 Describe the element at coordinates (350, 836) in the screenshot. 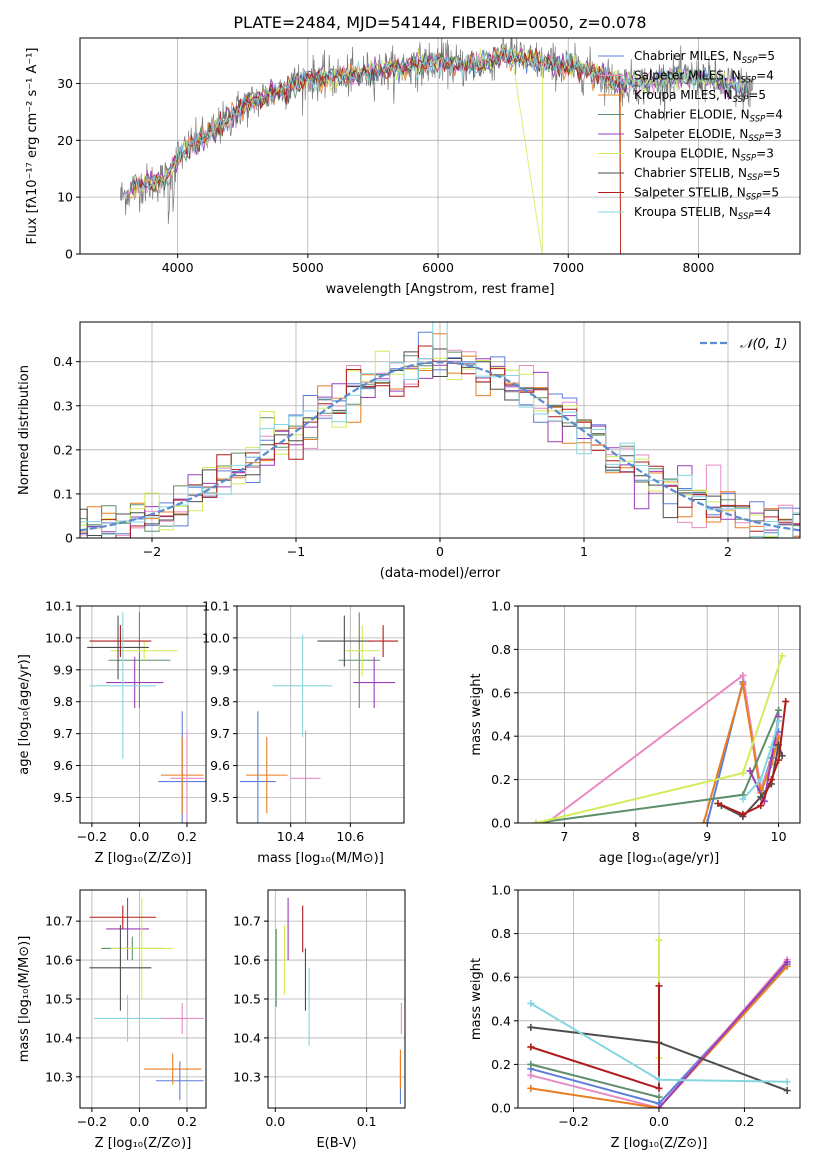

I see `x-tick-label: 10.6` at that location.